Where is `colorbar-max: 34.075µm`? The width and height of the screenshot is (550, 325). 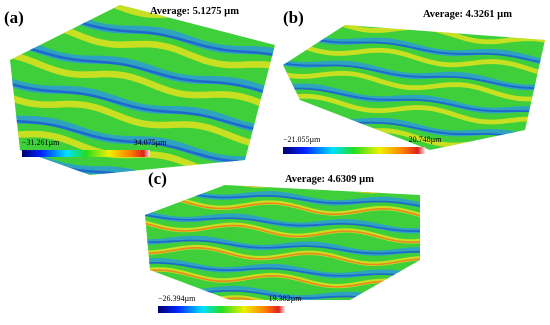
colorbar-max: 34.075µm is located at coordinates (151, 142).